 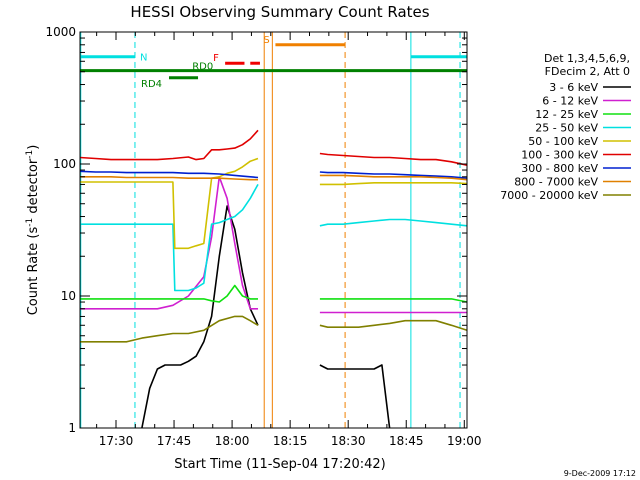 I want to click on legend-label-3-6-kev: 3 - 6 keV, so click(x=573, y=87).